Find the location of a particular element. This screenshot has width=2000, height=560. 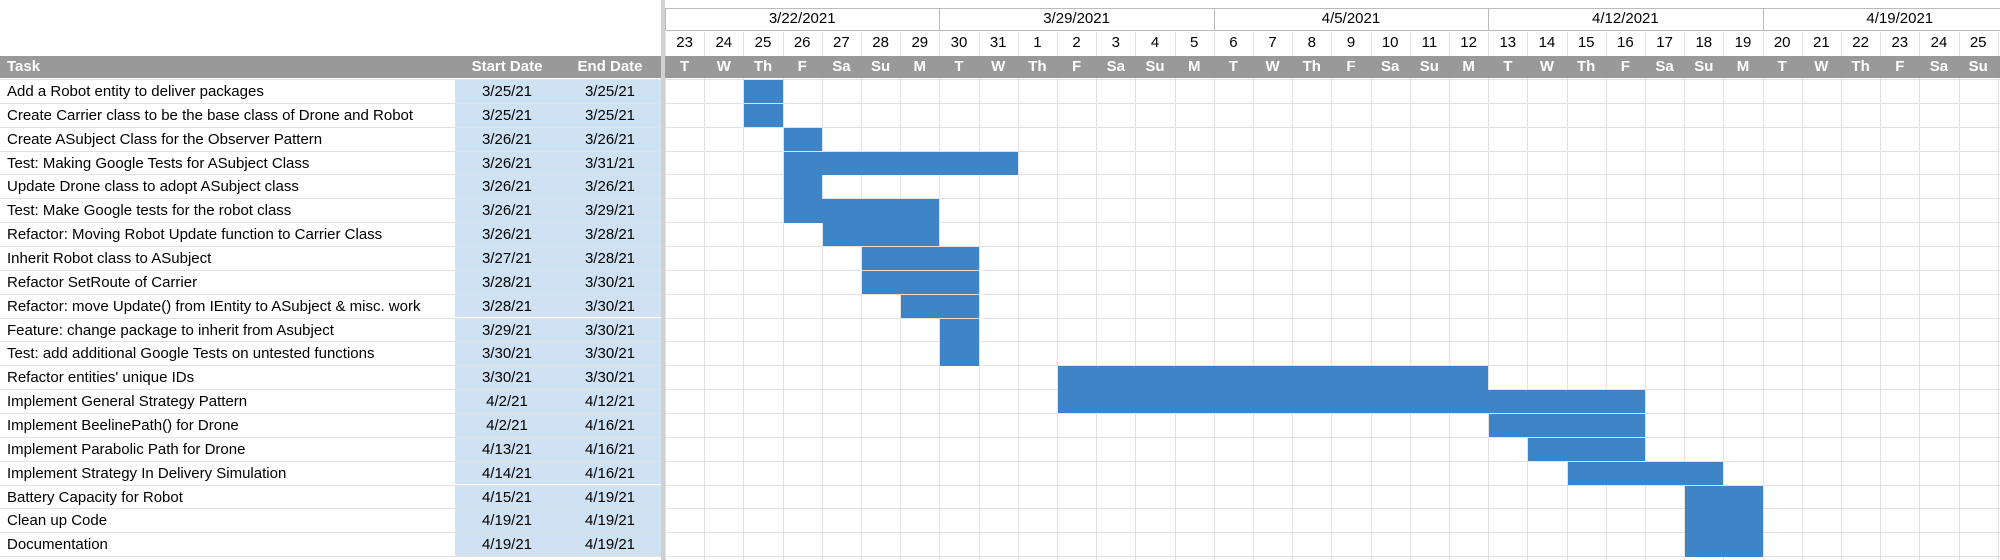

task-name-cell: Implement Parabolic Path for Drone is located at coordinates (126, 449).